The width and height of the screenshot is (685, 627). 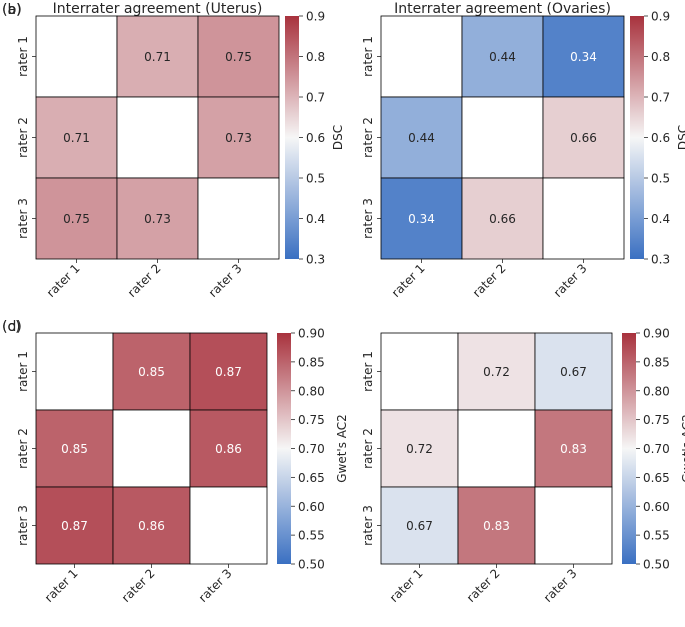 What do you see at coordinates (660, 17) in the screenshot?
I see `colorbar-tick-label: 0.9` at bounding box center [660, 17].